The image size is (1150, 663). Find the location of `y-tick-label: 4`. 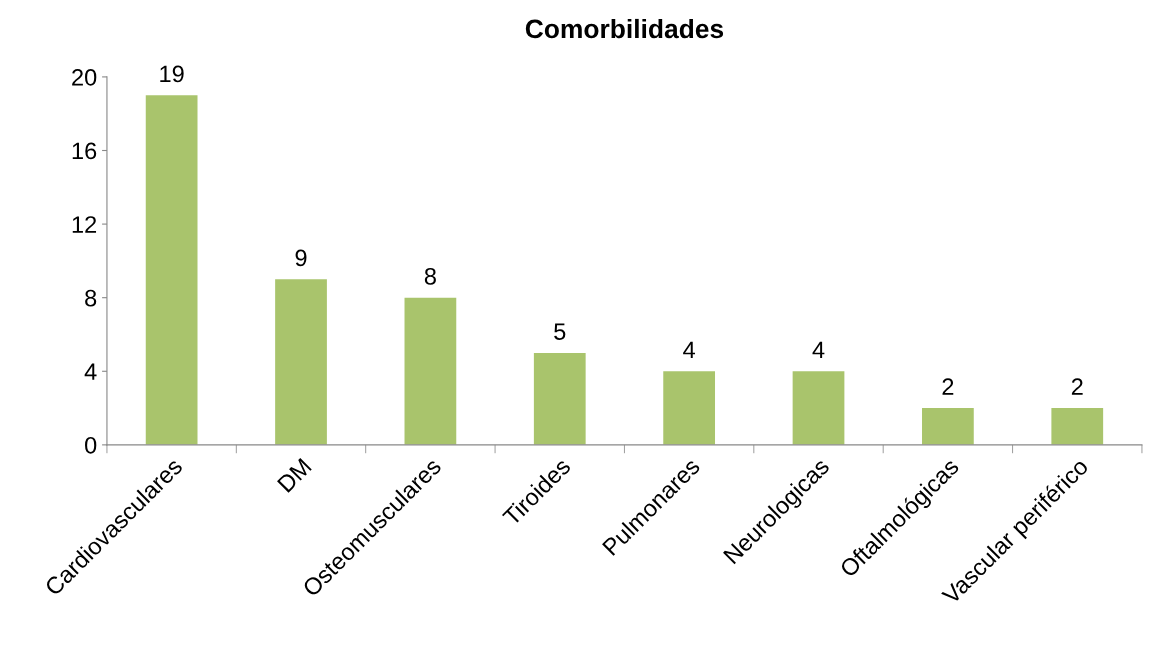

y-tick-label: 4 is located at coordinates (90, 371).